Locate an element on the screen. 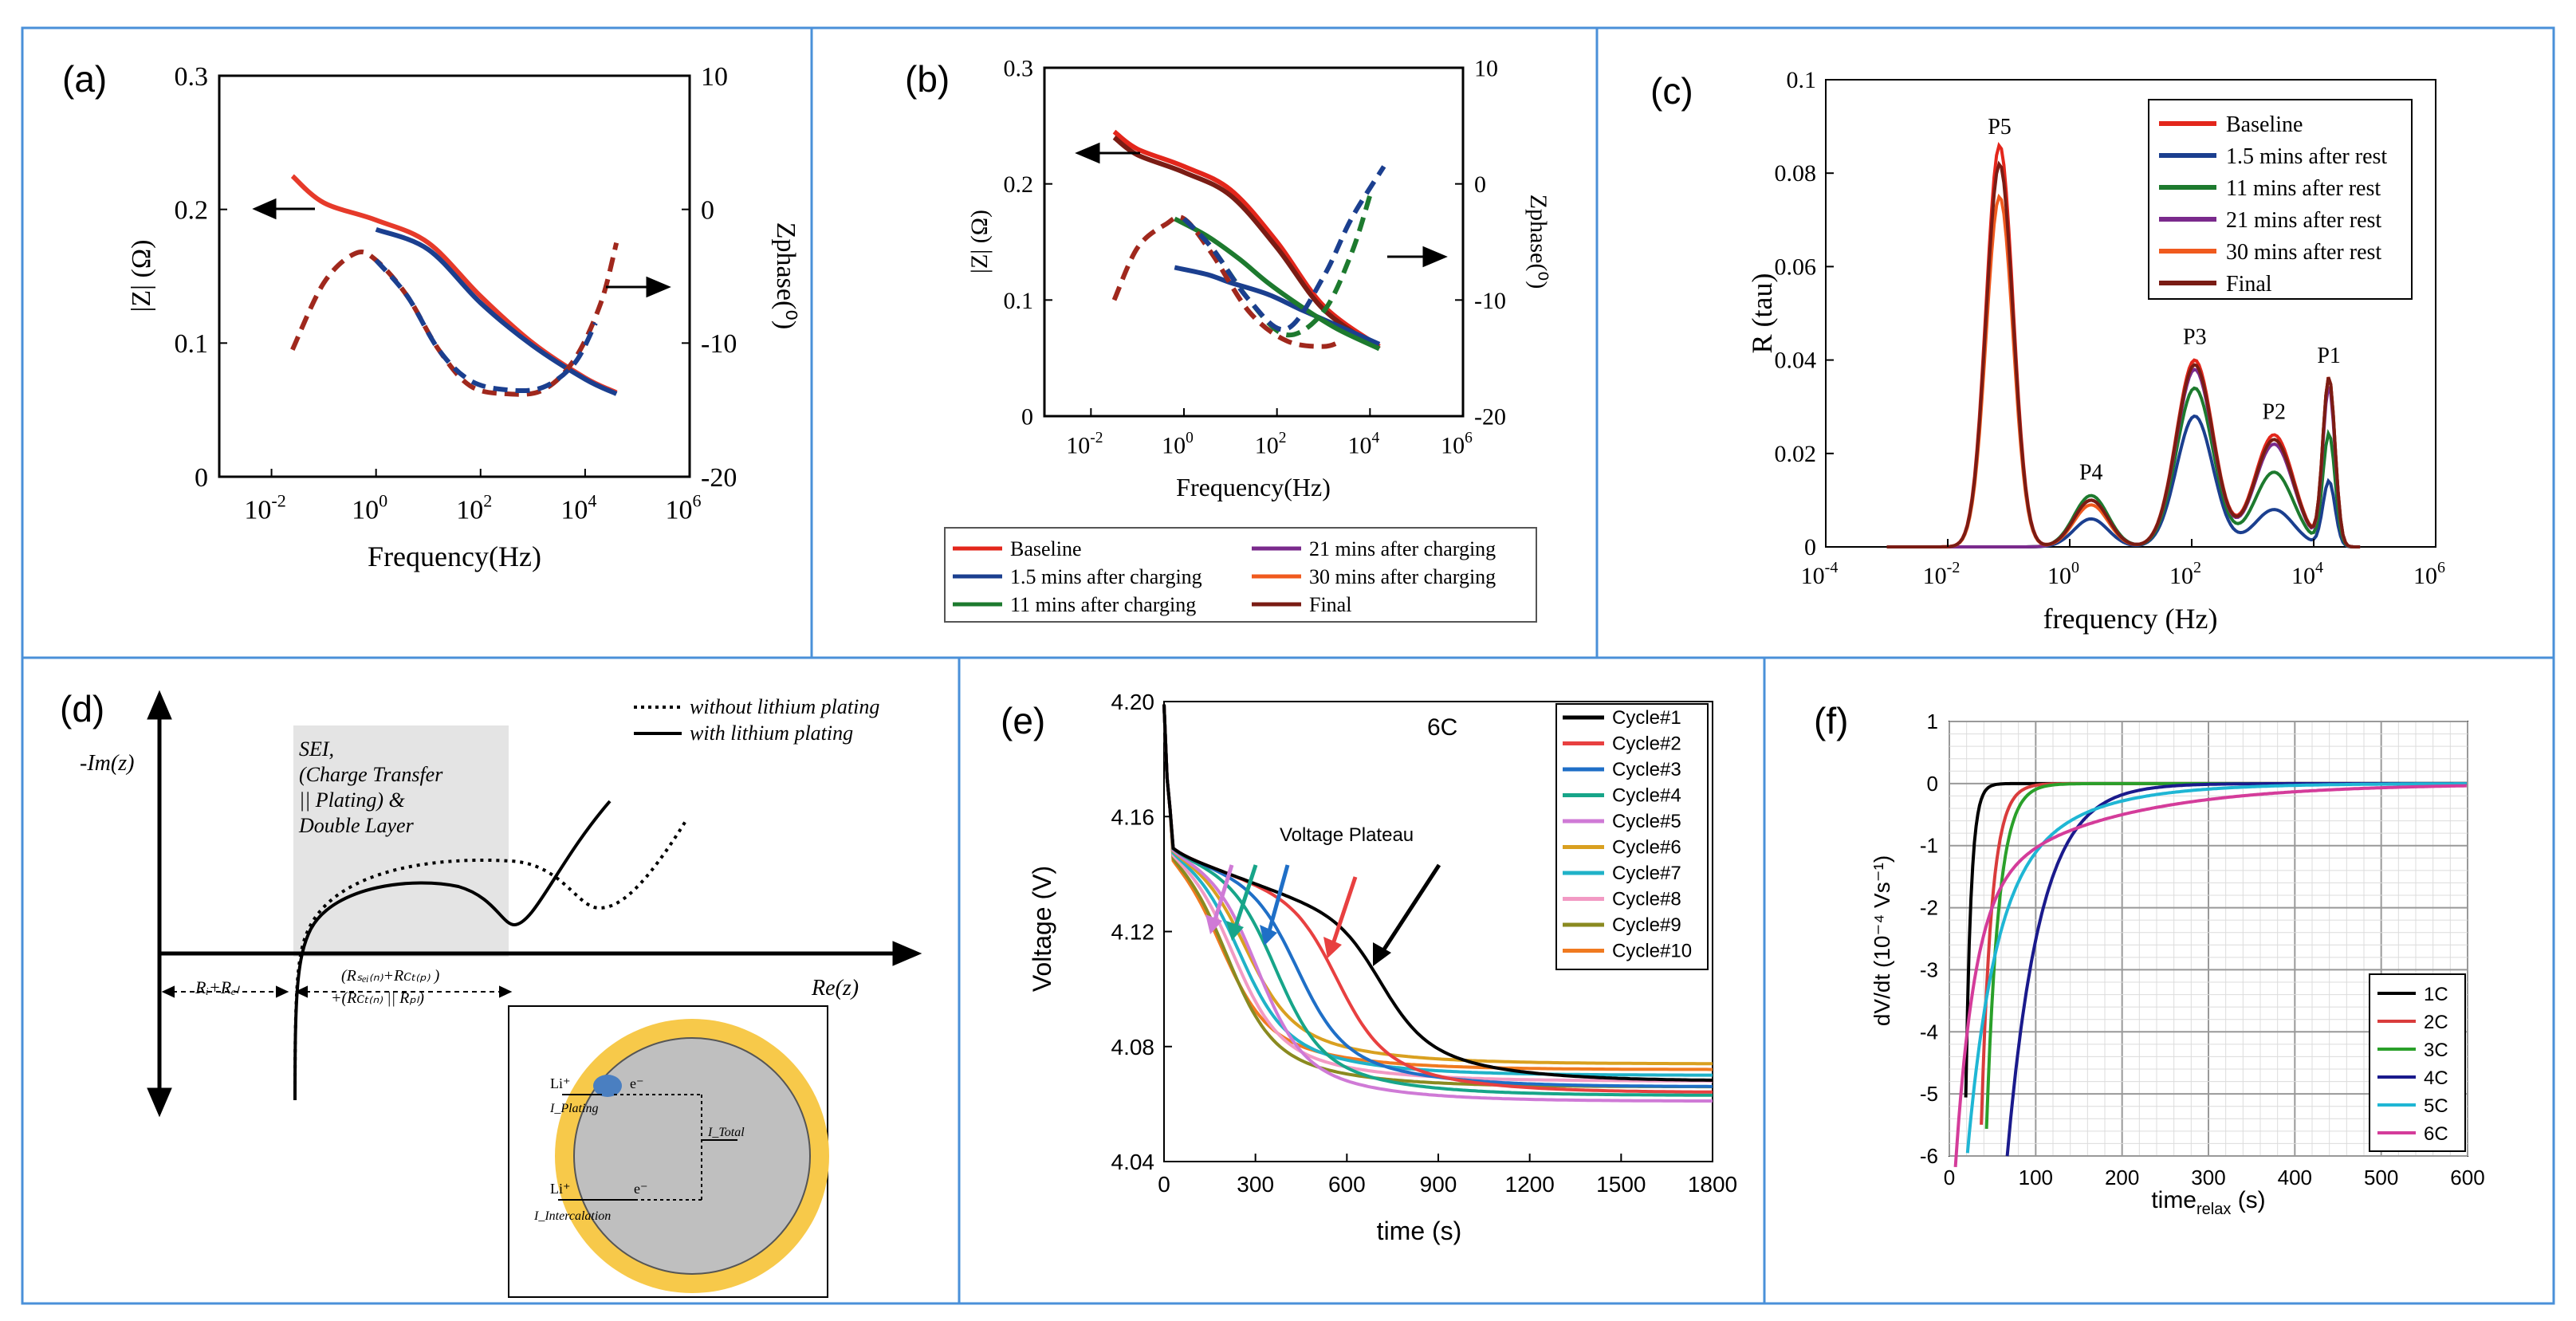 Image resolution: width=2576 pixels, height=1321 pixels. pf-ytick-label-1: 0 is located at coordinates (1933, 784).